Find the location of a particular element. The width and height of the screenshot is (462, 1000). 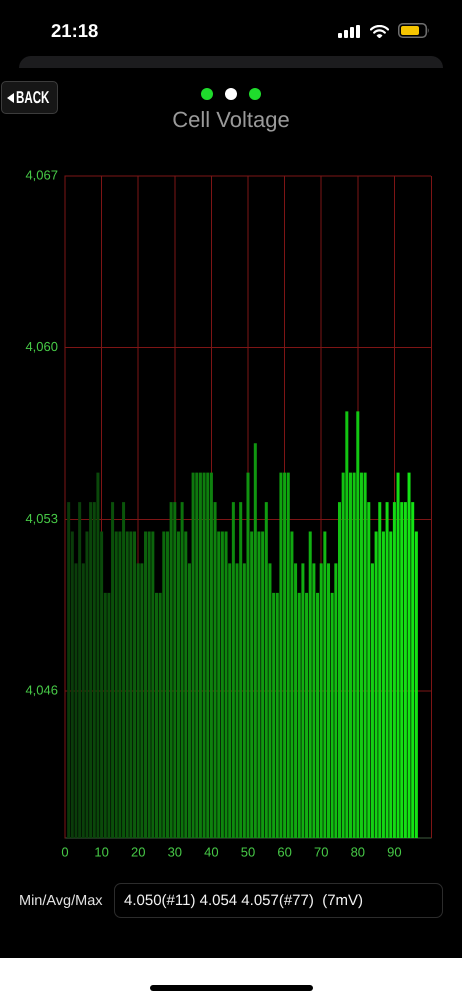

text: 21:18 is located at coordinates (74, 31).